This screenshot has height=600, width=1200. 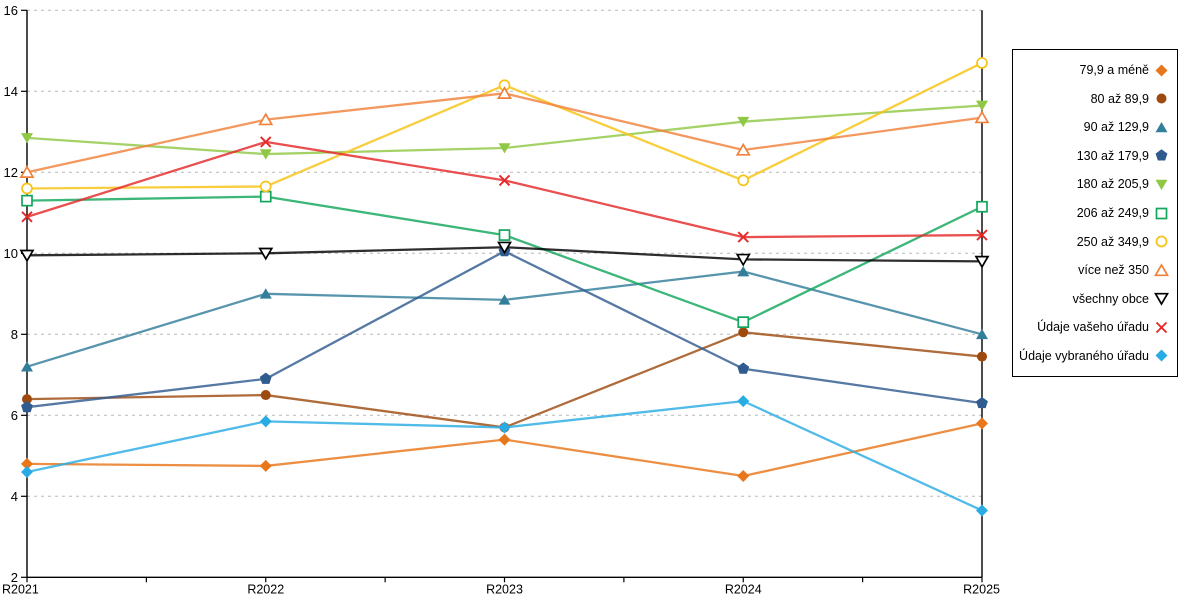 I want to click on y-axis-label: 4, so click(x=14, y=496).